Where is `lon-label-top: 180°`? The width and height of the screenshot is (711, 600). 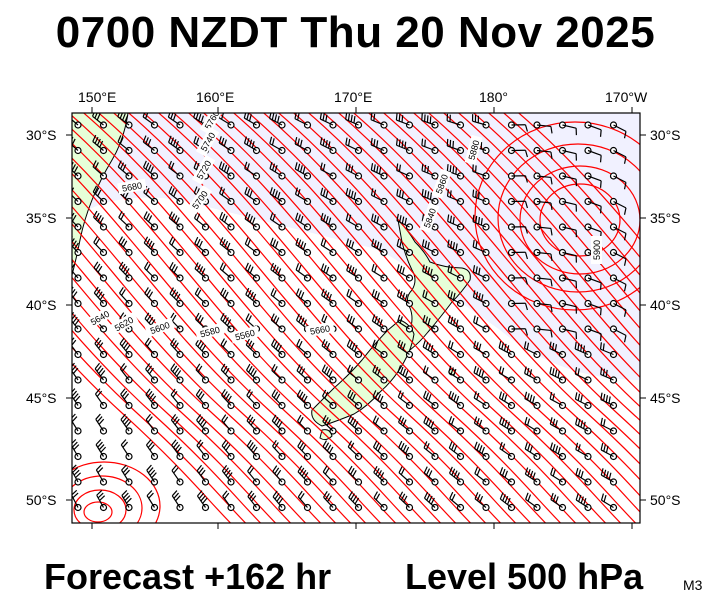 lon-label-top: 180° is located at coordinates (493, 97).